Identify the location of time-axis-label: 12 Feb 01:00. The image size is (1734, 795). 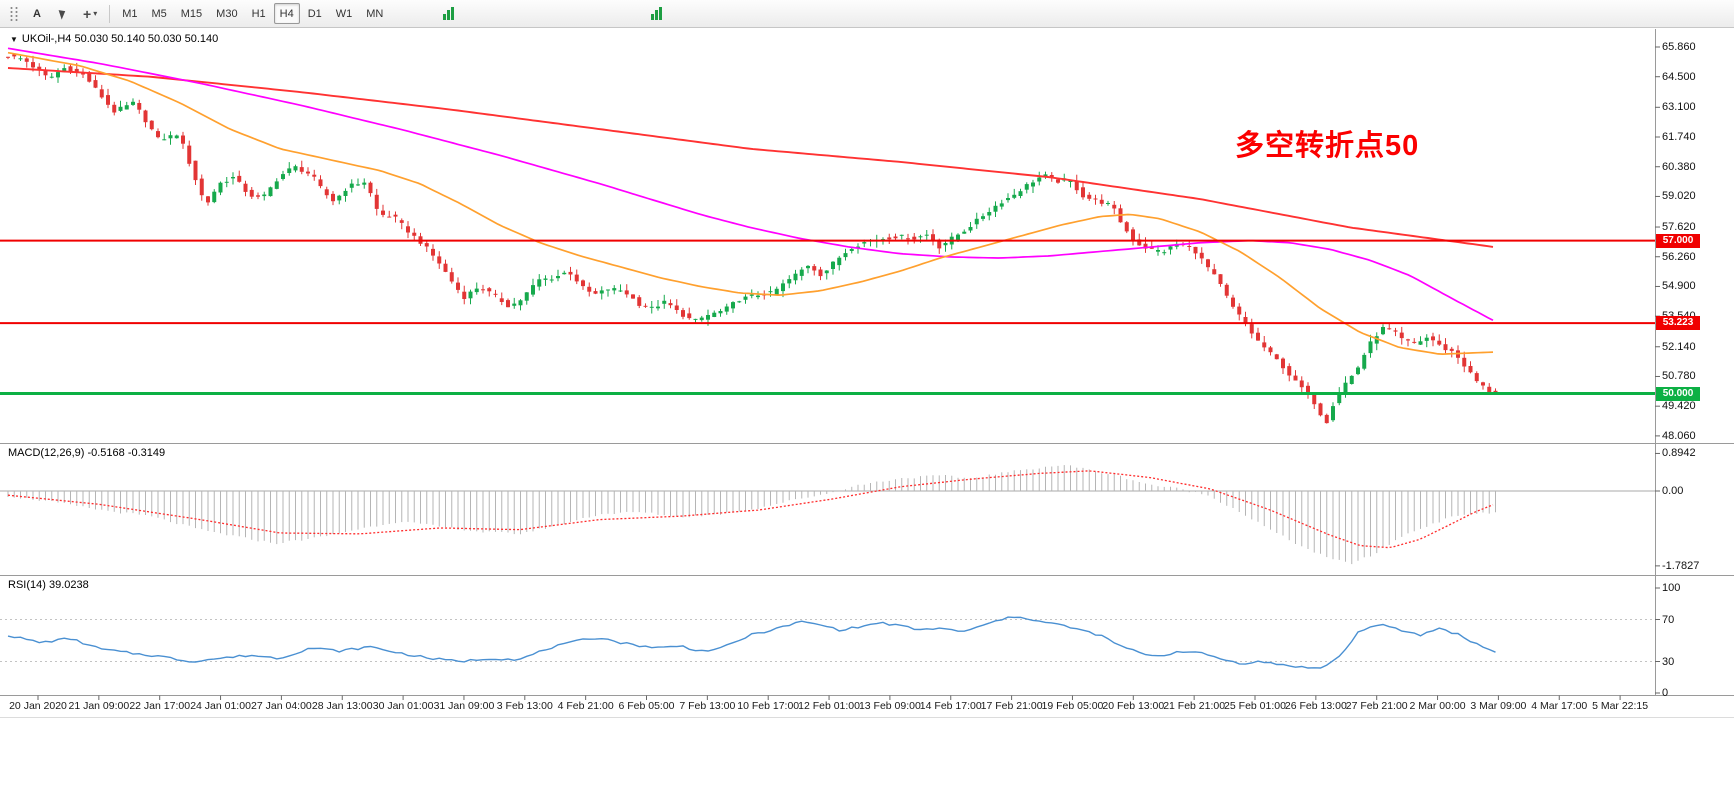
(829, 706).